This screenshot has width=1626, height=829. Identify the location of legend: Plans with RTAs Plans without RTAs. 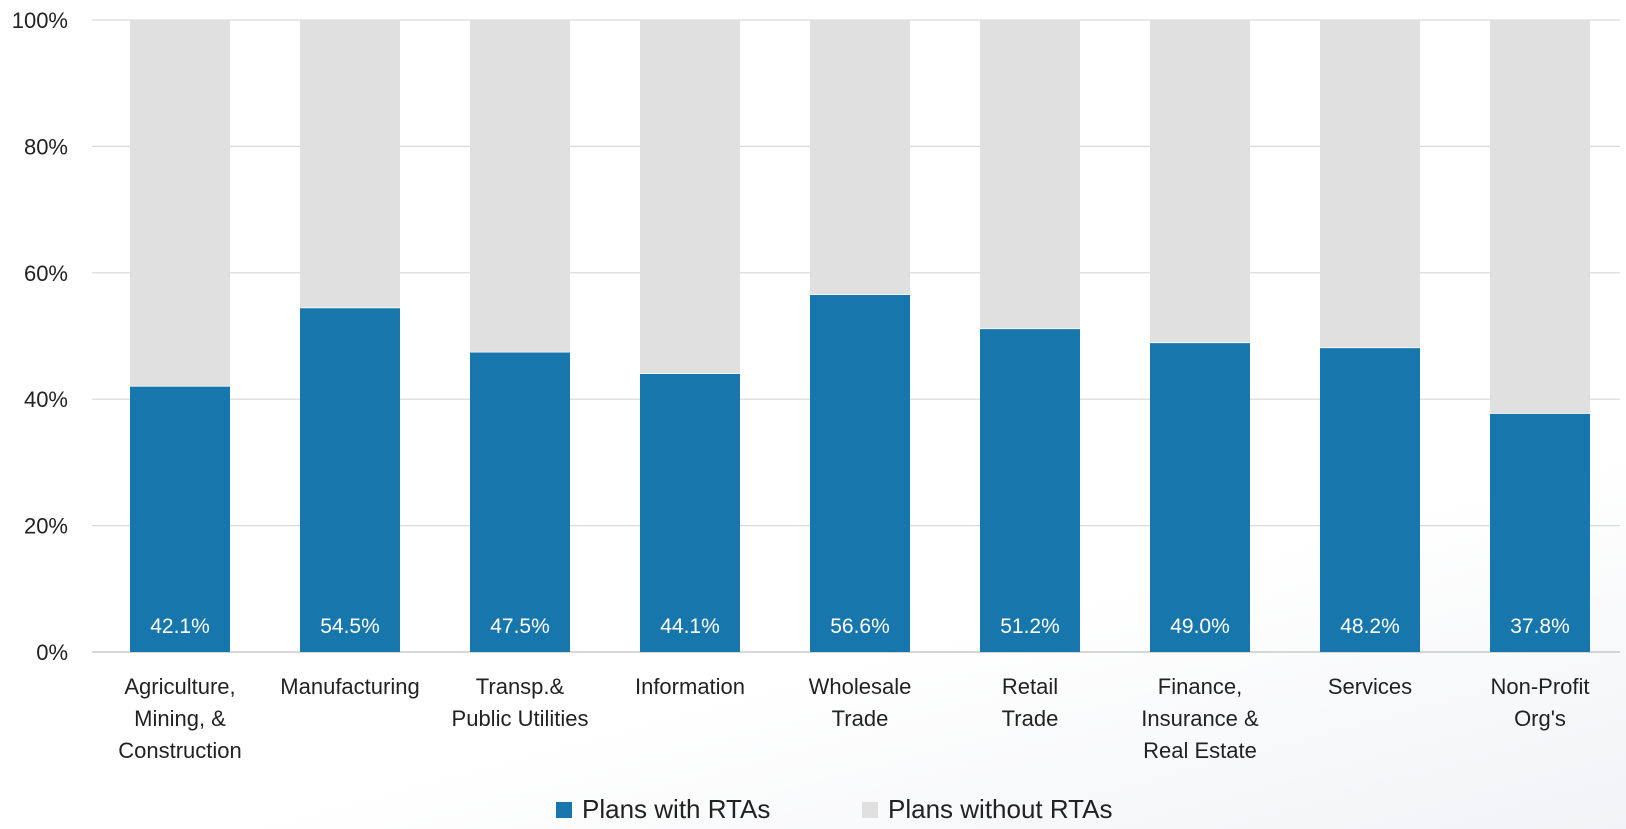
(834, 809).